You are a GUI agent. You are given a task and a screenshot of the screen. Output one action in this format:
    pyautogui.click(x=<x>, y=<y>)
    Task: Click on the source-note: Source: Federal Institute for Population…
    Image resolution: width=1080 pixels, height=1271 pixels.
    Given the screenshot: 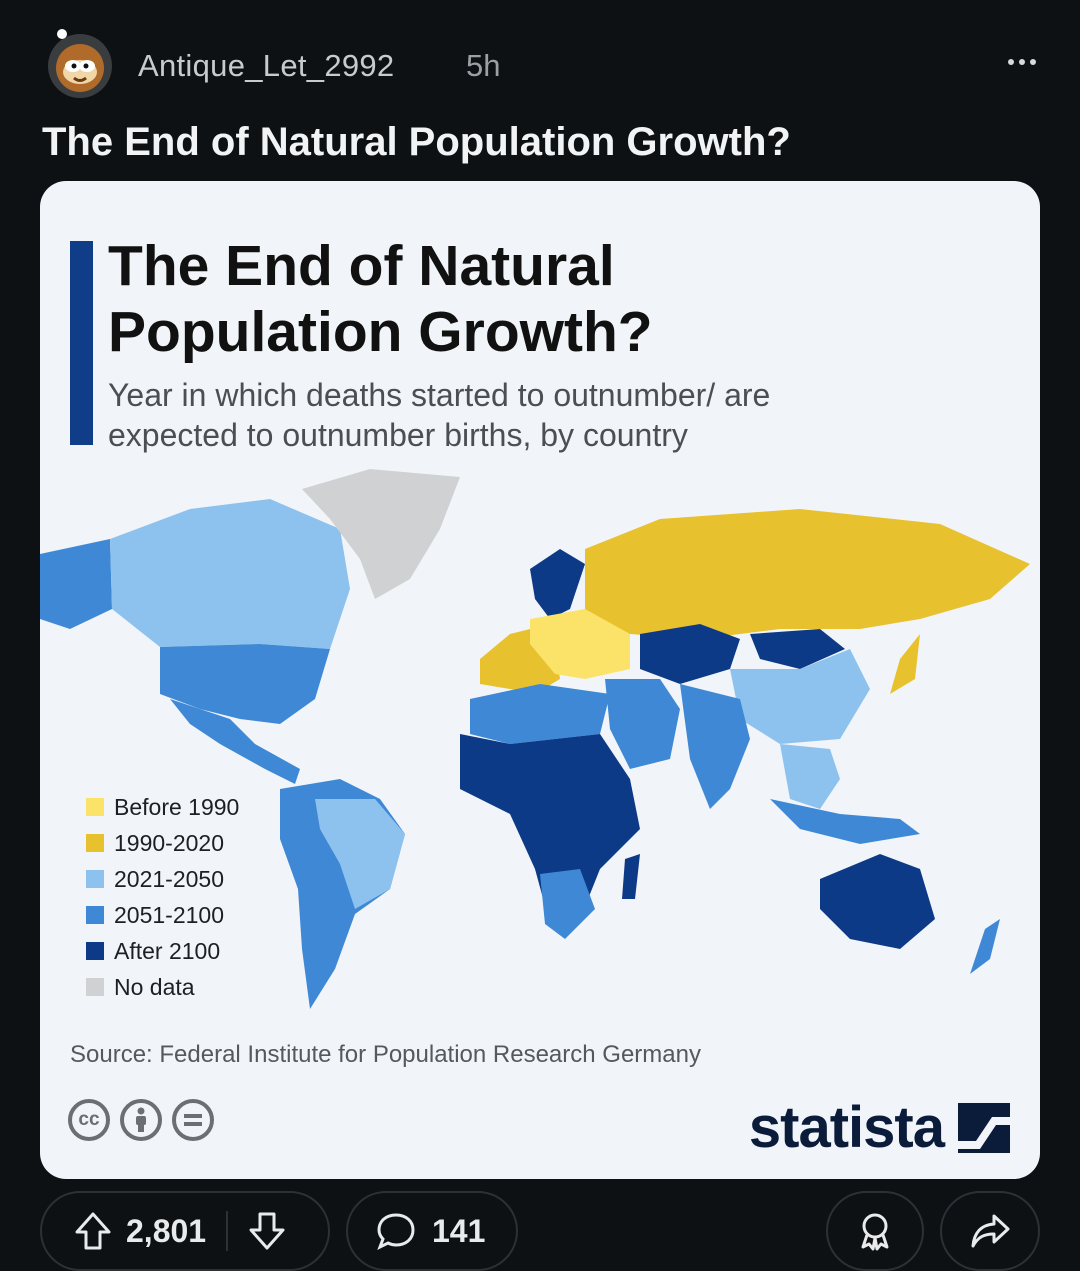 What is the action you would take?
    pyautogui.click(x=385, y=1054)
    